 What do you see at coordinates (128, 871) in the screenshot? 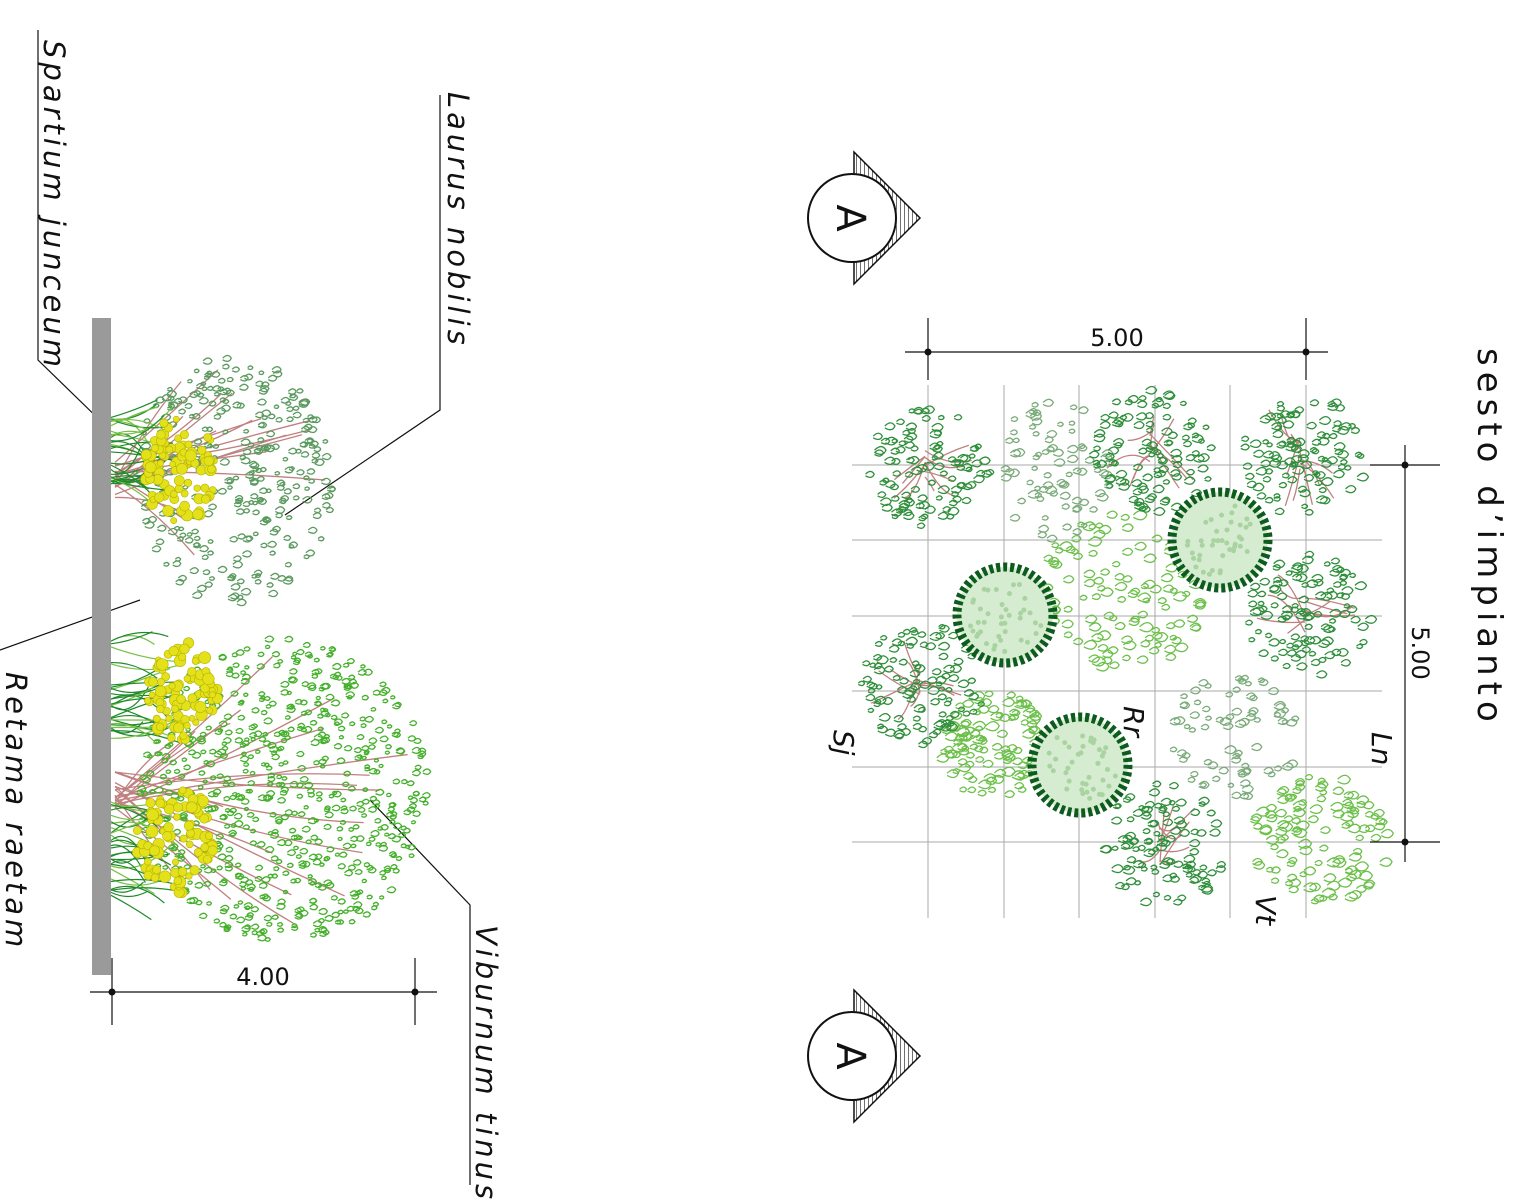
I see `grass-blade` at bounding box center [128, 871].